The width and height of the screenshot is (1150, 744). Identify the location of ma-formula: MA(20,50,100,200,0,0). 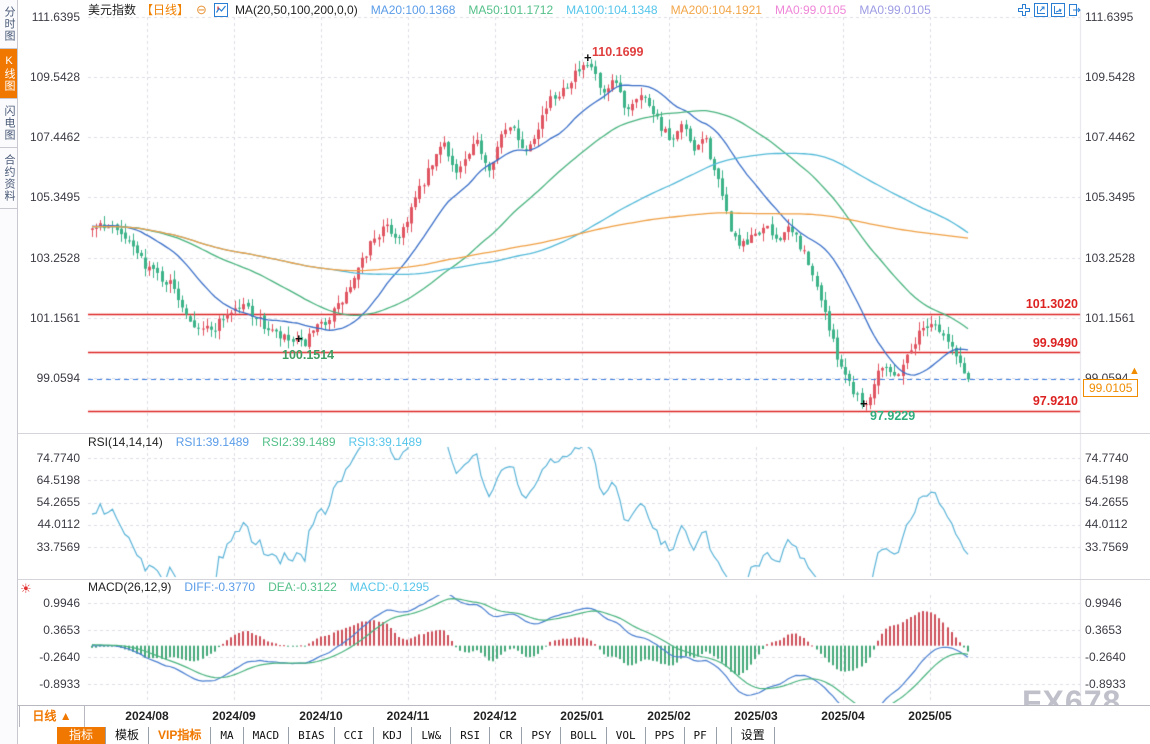
(296, 9).